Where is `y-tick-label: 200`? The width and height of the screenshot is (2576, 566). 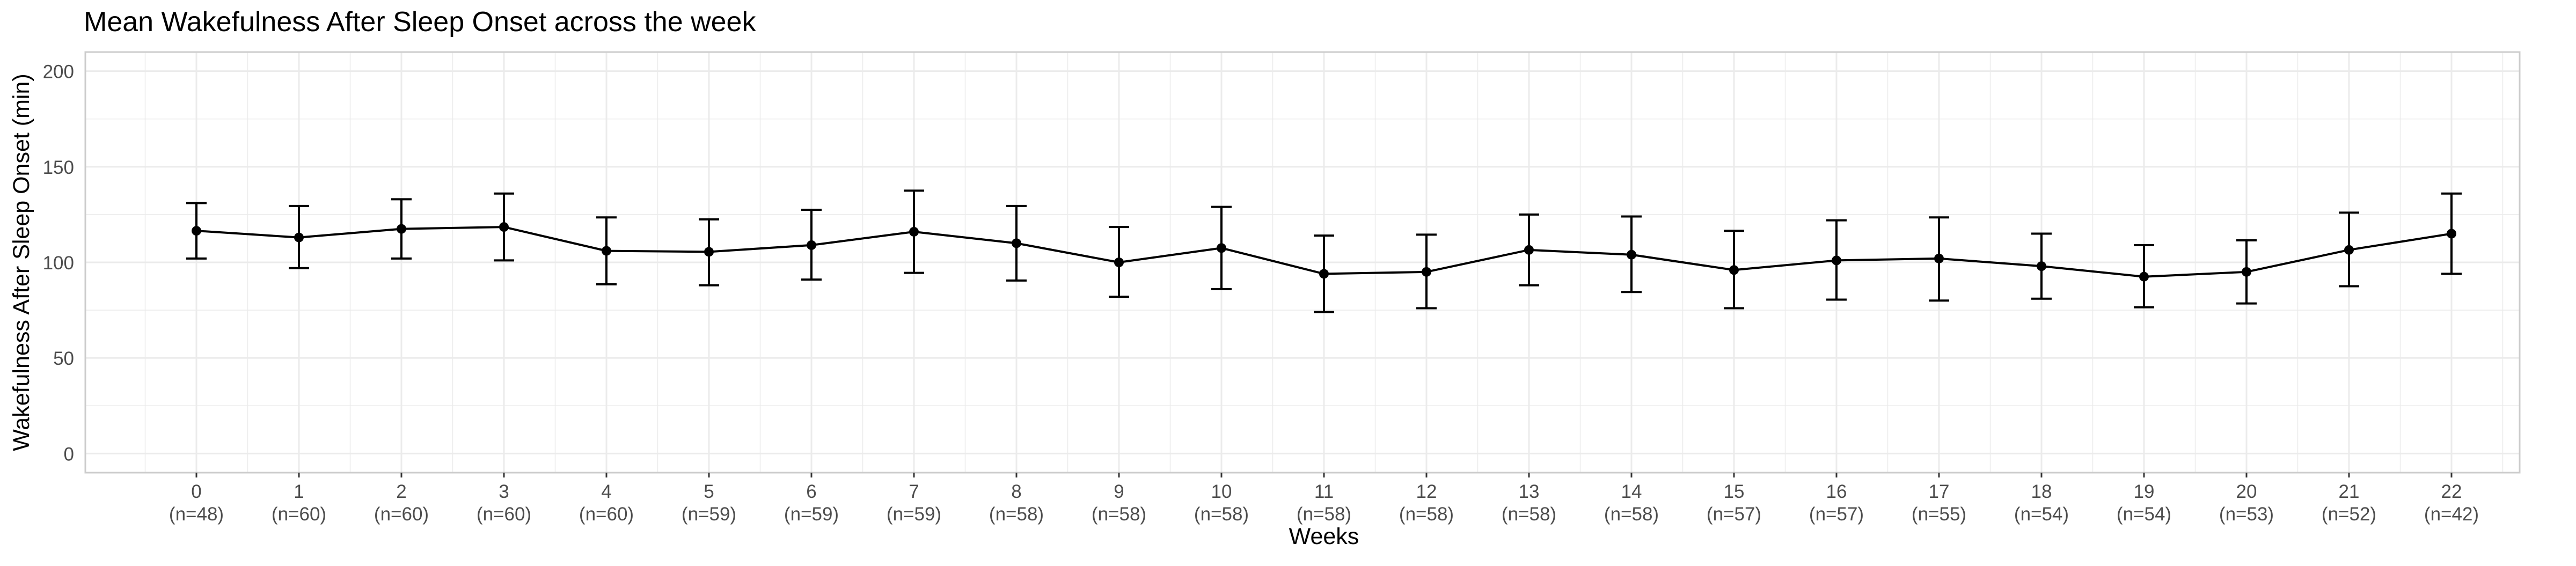
y-tick-label: 200 is located at coordinates (58, 72).